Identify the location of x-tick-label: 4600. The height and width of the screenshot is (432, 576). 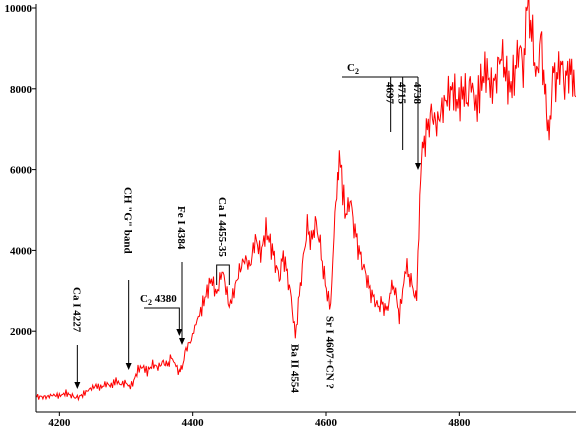
(326, 423).